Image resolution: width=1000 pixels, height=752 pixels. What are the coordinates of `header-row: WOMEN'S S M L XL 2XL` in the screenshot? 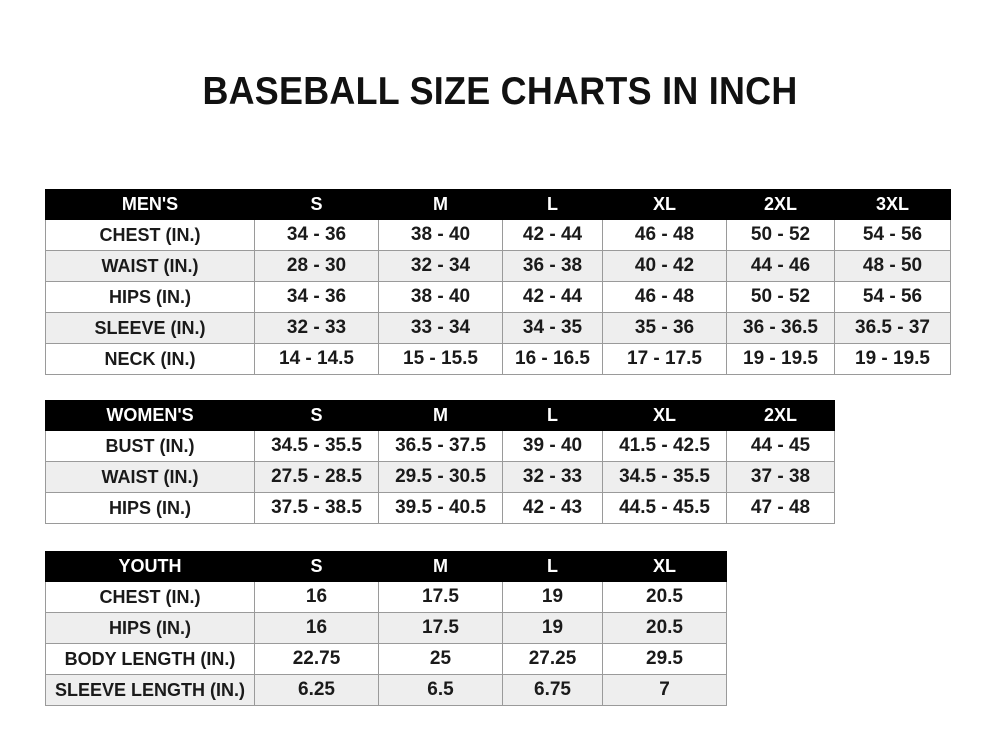 It's located at (440, 415).